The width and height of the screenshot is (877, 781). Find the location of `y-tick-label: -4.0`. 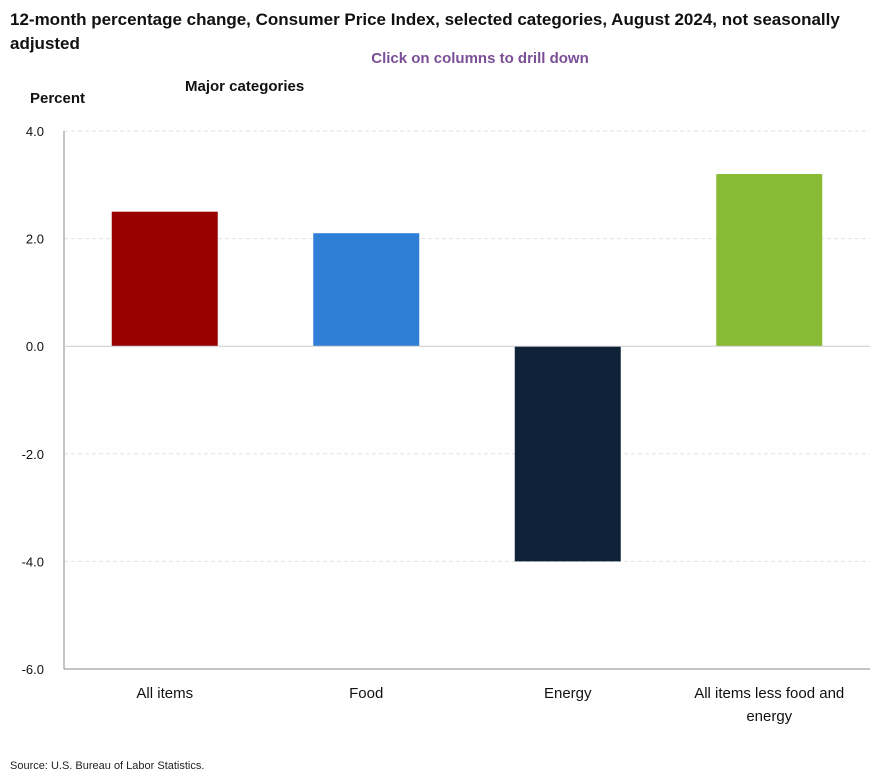

y-tick-label: -4.0 is located at coordinates (33, 561).